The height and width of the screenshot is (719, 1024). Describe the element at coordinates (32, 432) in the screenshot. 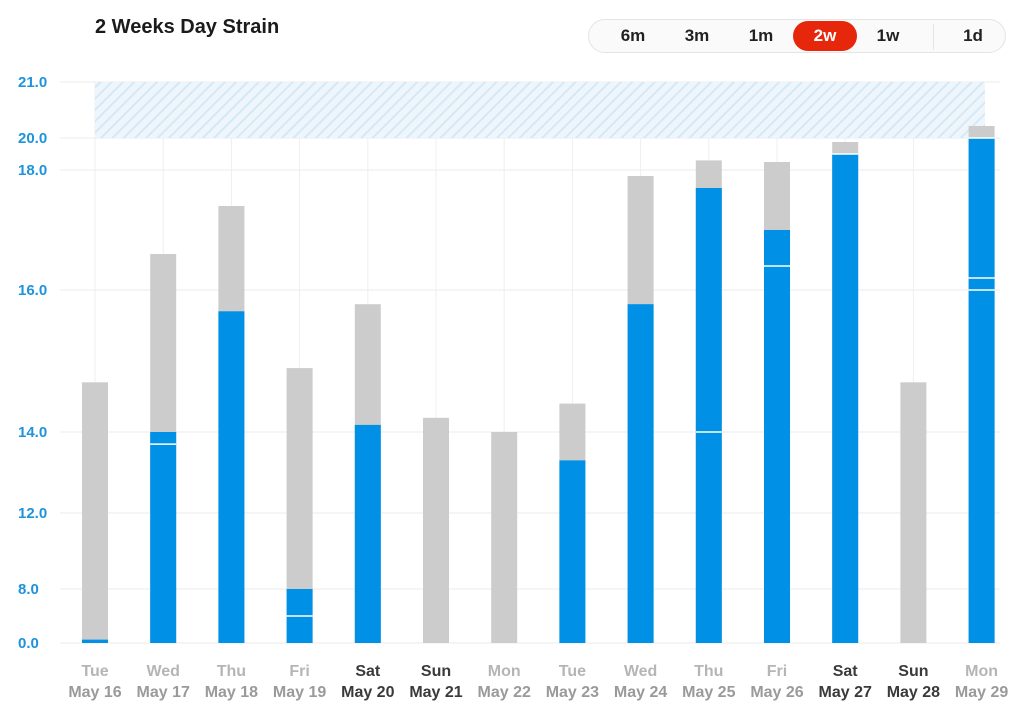

I see `y-tick-label: 14.0` at that location.